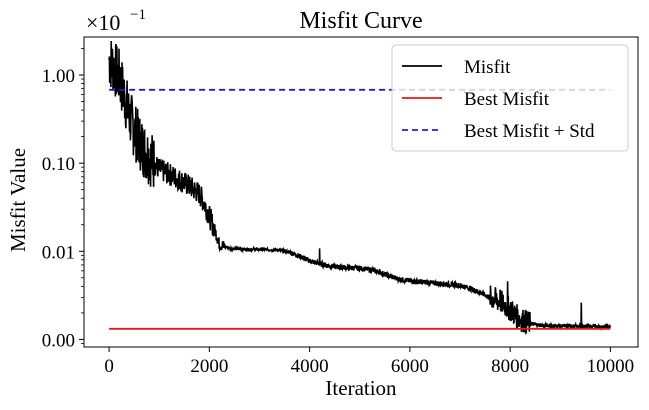  I want to click on x-tick-label-4: 8000, so click(510, 366).